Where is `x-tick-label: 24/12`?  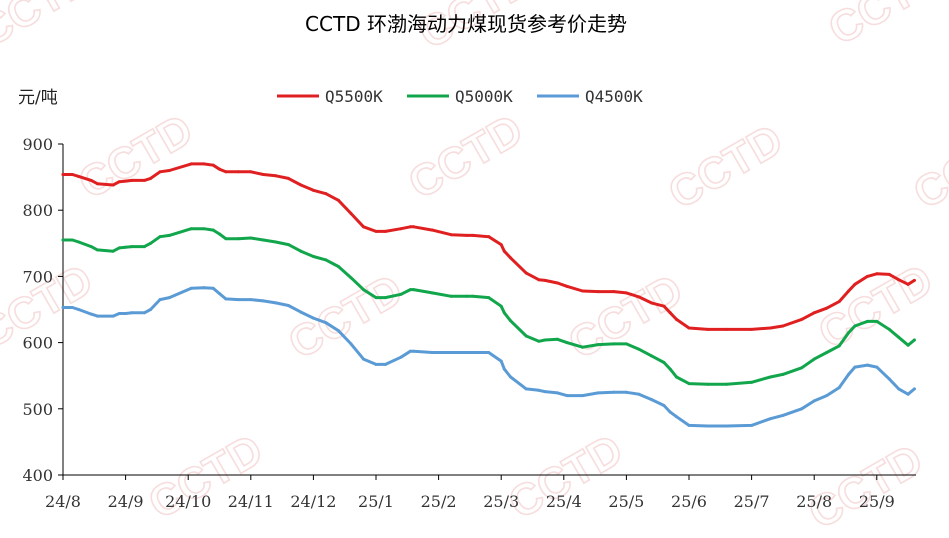 x-tick-label: 24/12 is located at coordinates (313, 501).